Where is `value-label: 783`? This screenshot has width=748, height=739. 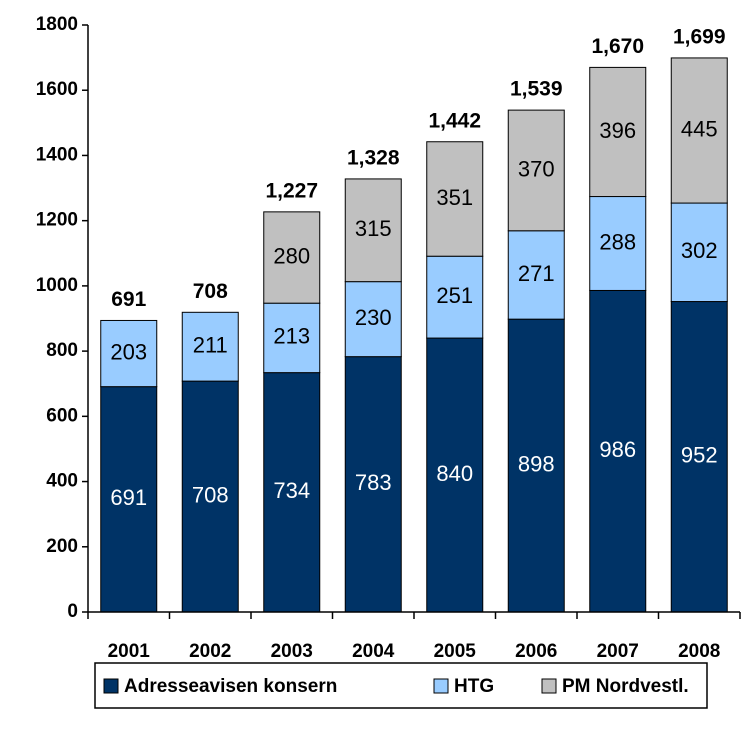
value-label: 783 is located at coordinates (373, 482).